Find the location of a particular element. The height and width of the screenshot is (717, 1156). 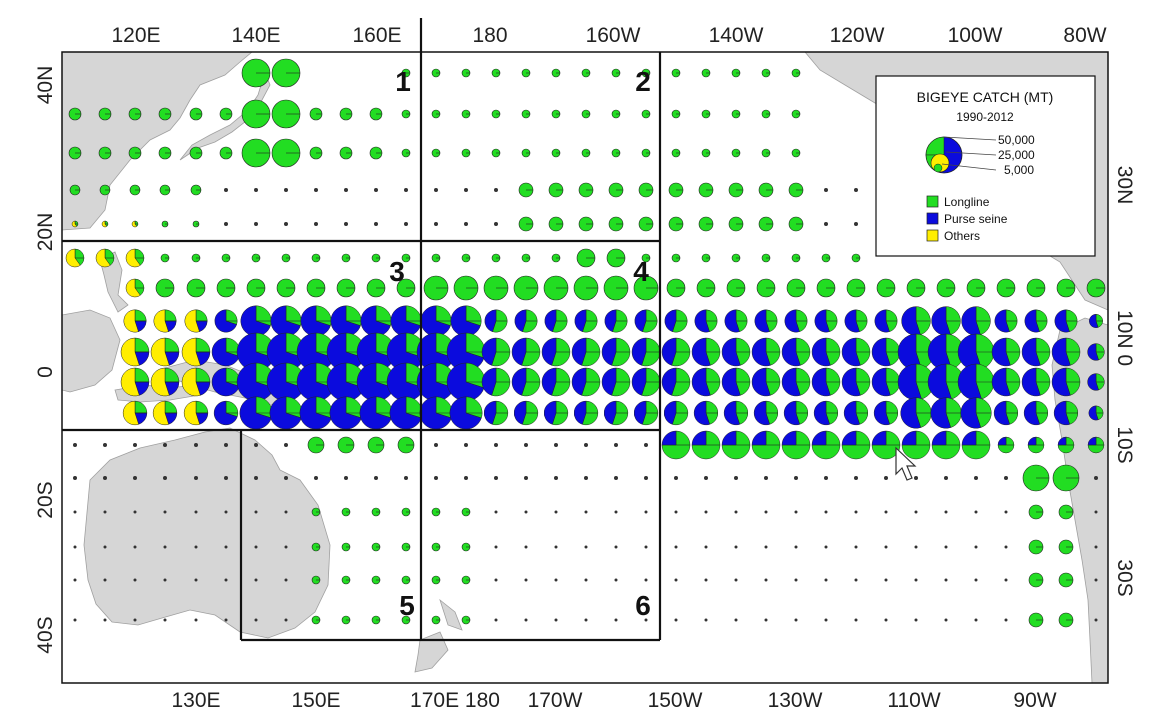

left-tick-label: 40S is located at coordinates (45, 634).